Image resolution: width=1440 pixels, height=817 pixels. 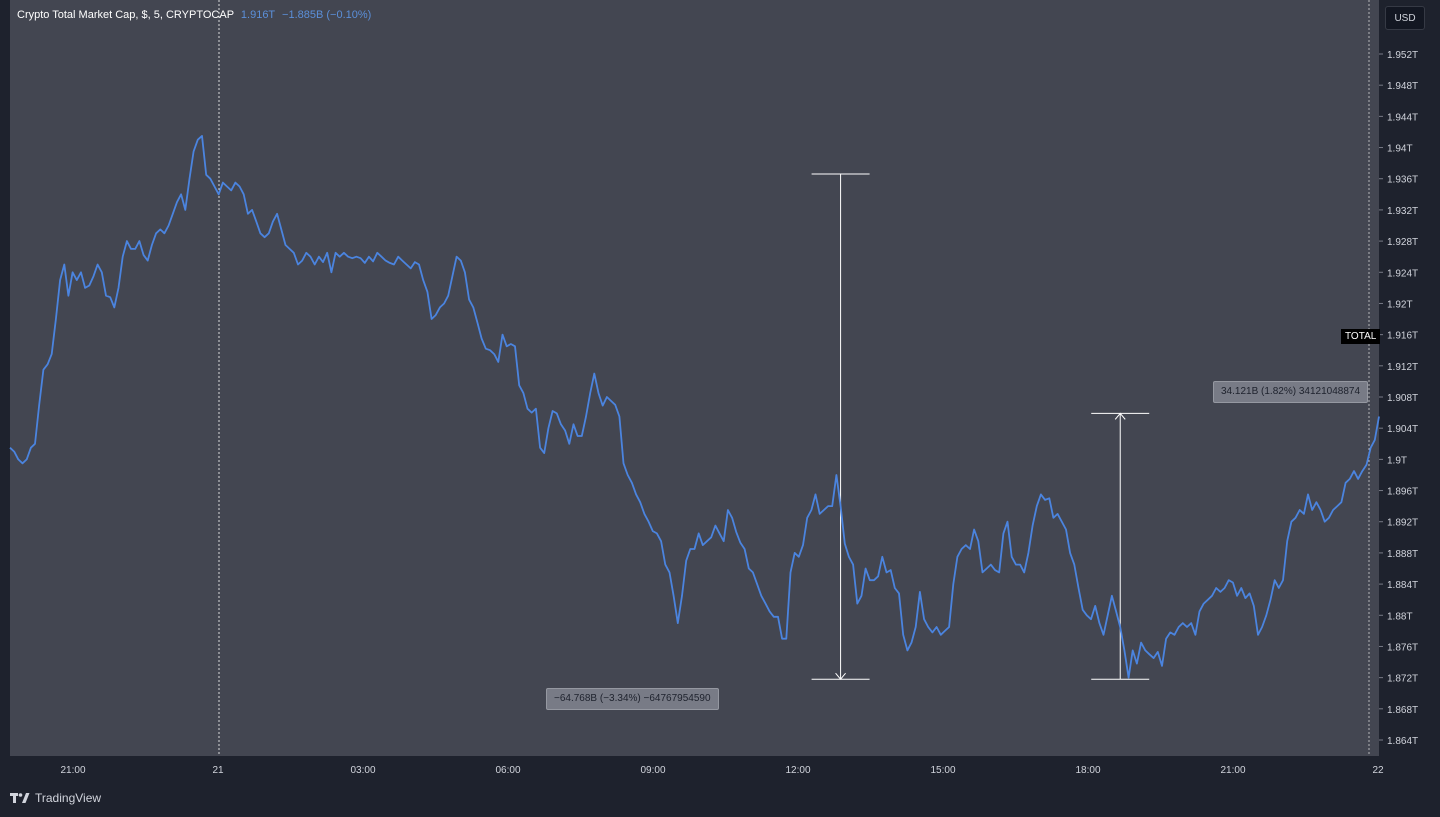 I want to click on left-border, so click(x=5, y=391).